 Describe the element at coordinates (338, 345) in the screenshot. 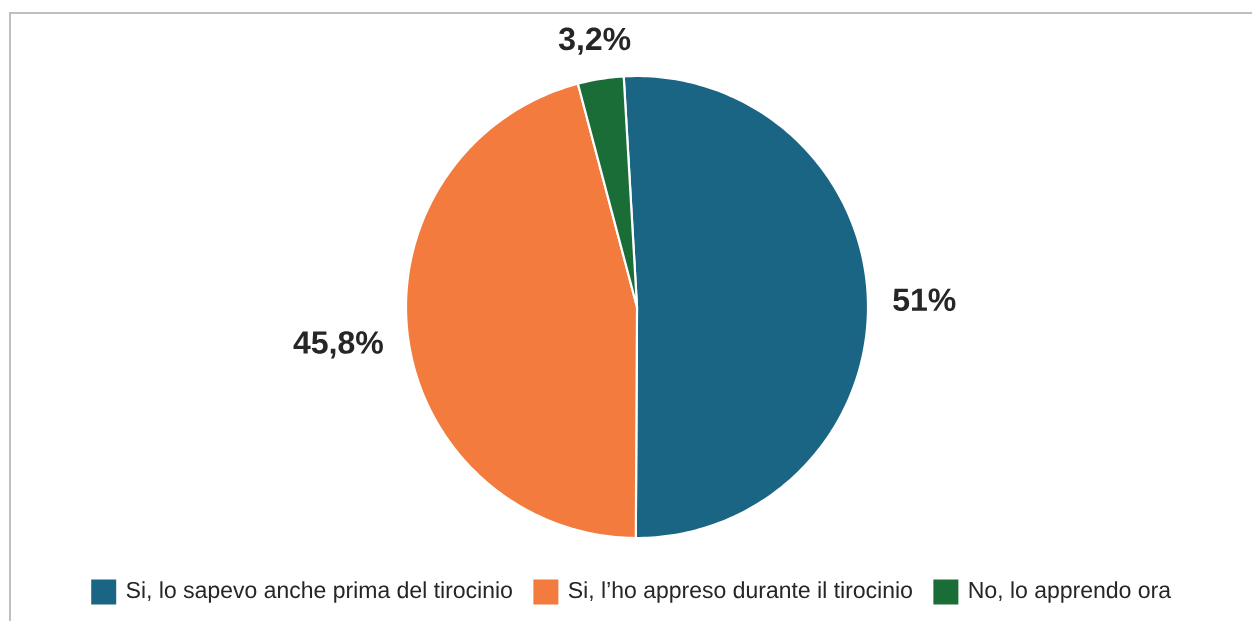

I see `data-label: 45,8%` at that location.